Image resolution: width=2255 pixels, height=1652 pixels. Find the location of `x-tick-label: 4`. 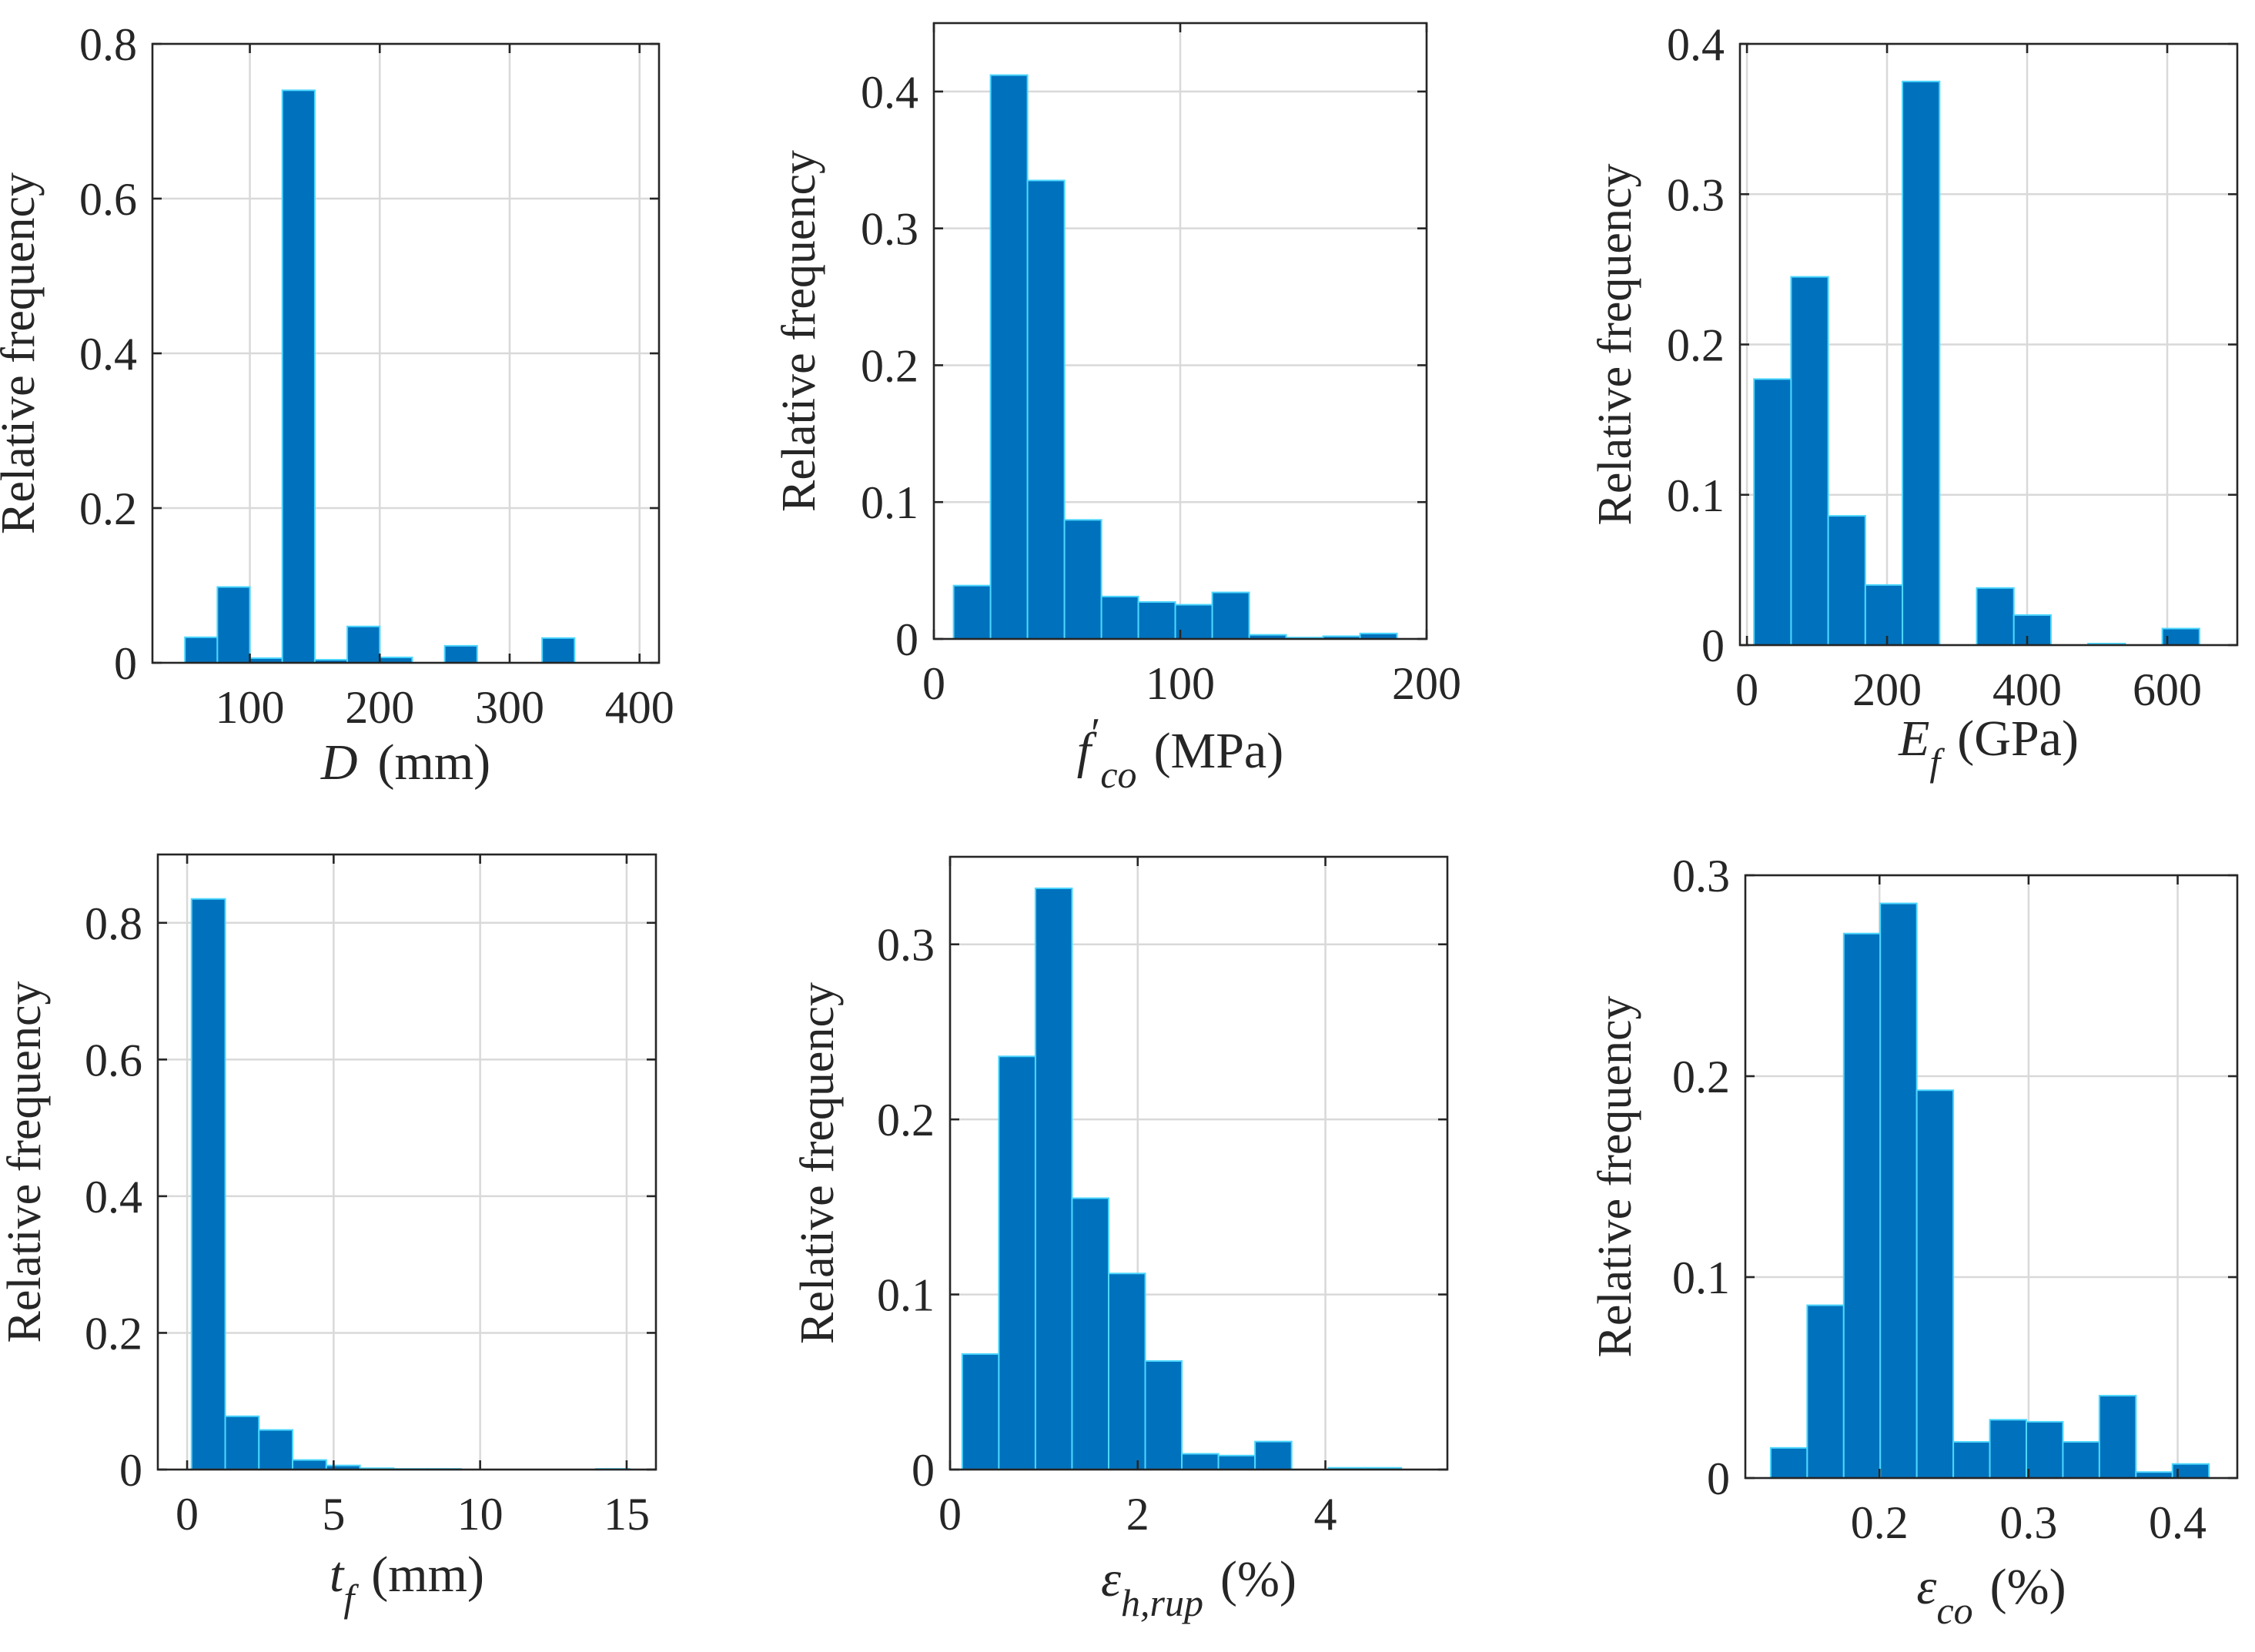

x-tick-label: 4 is located at coordinates (1325, 1514).